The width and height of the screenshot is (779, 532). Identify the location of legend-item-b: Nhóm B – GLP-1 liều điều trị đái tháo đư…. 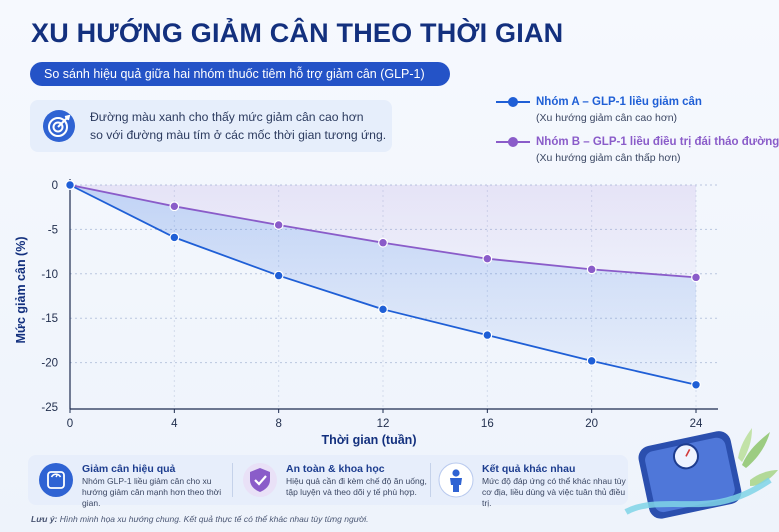
(637, 156).